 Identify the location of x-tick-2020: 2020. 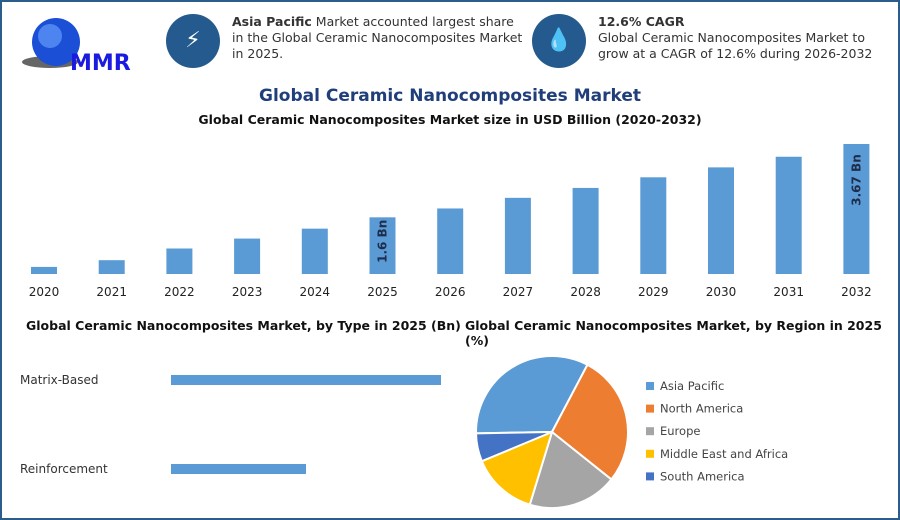
(44, 292).